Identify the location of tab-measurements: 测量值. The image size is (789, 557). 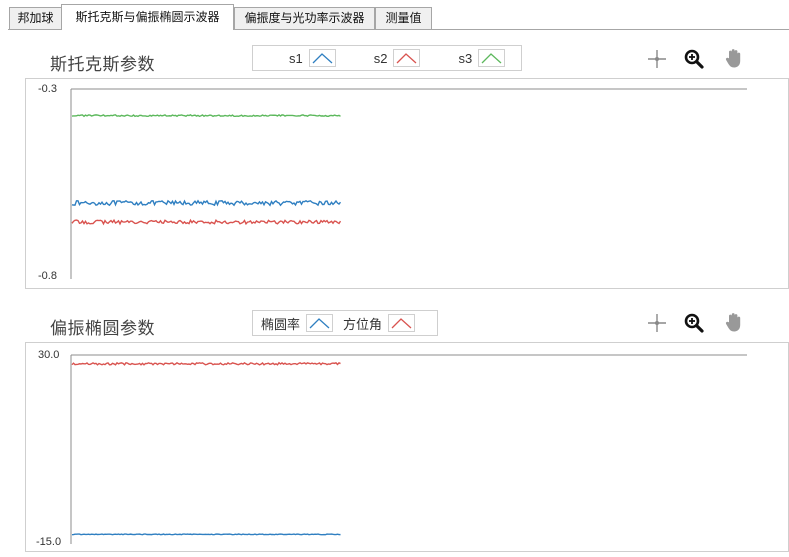
(403, 18).